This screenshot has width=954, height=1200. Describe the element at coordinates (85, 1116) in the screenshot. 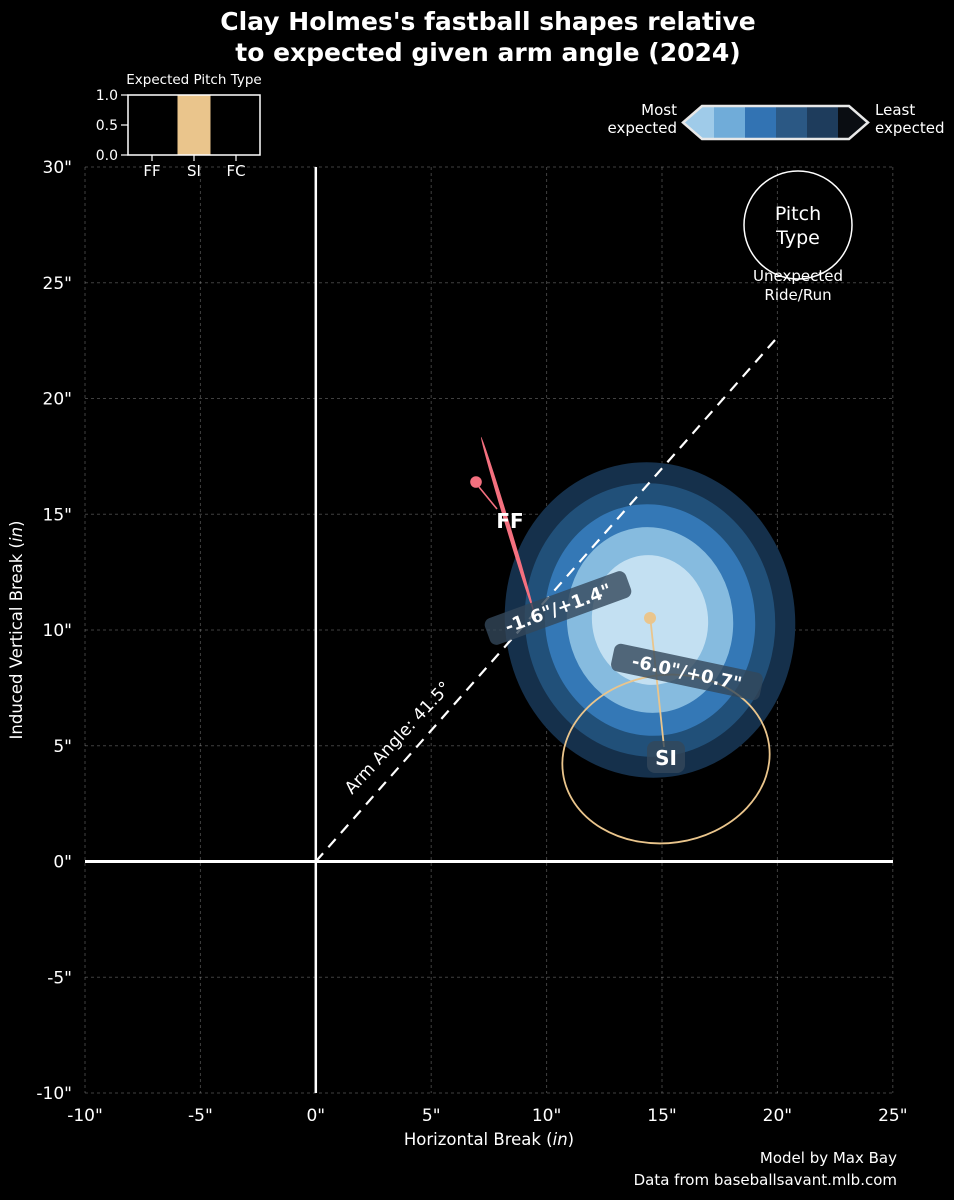

I see `x-tick: -10"` at that location.